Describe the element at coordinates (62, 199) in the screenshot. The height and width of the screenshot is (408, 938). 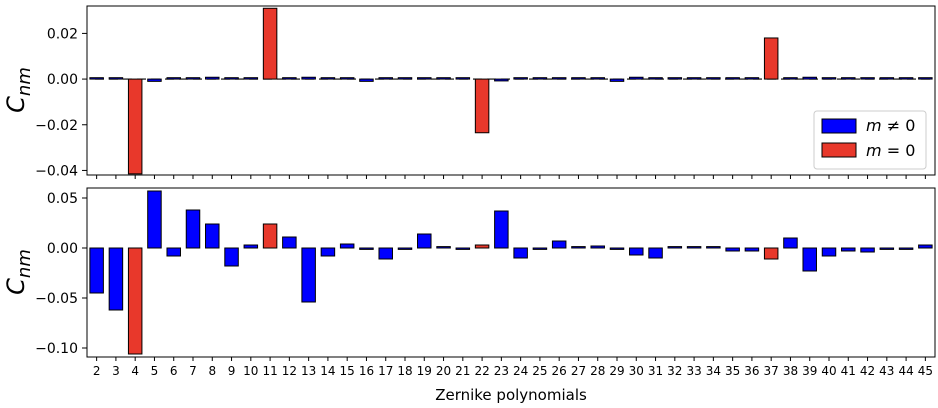
I see `bottom-y-tick-label: 0.05` at that location.